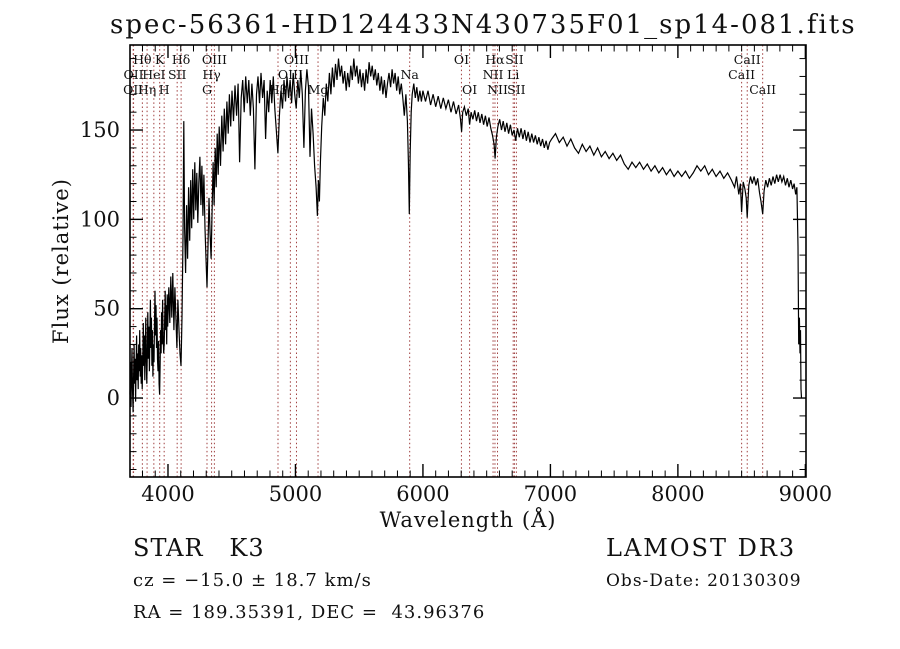 The height and width of the screenshot is (649, 900). I want to click on x-tick-label: 6000, so click(422, 494).